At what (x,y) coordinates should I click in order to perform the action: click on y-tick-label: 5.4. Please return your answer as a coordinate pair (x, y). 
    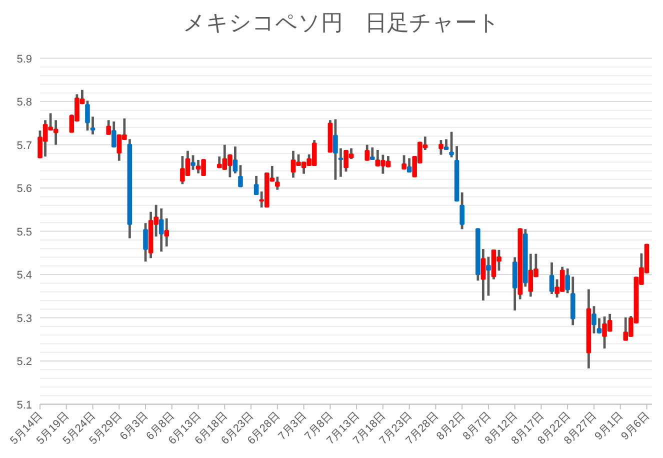
    Looking at the image, I should click on (24, 276).